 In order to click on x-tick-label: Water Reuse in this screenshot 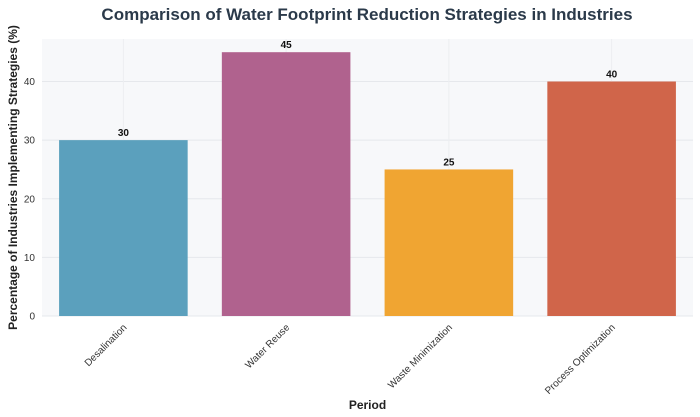, I will do `click(267, 346)`.